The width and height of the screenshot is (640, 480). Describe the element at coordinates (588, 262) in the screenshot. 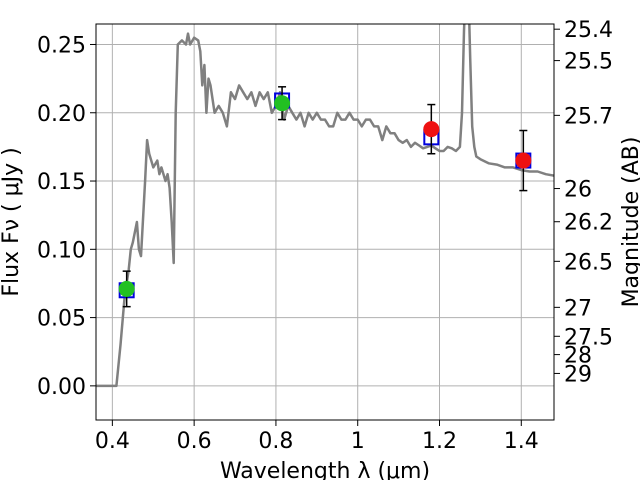

I see `y2-tick-label: 26.5` at that location.